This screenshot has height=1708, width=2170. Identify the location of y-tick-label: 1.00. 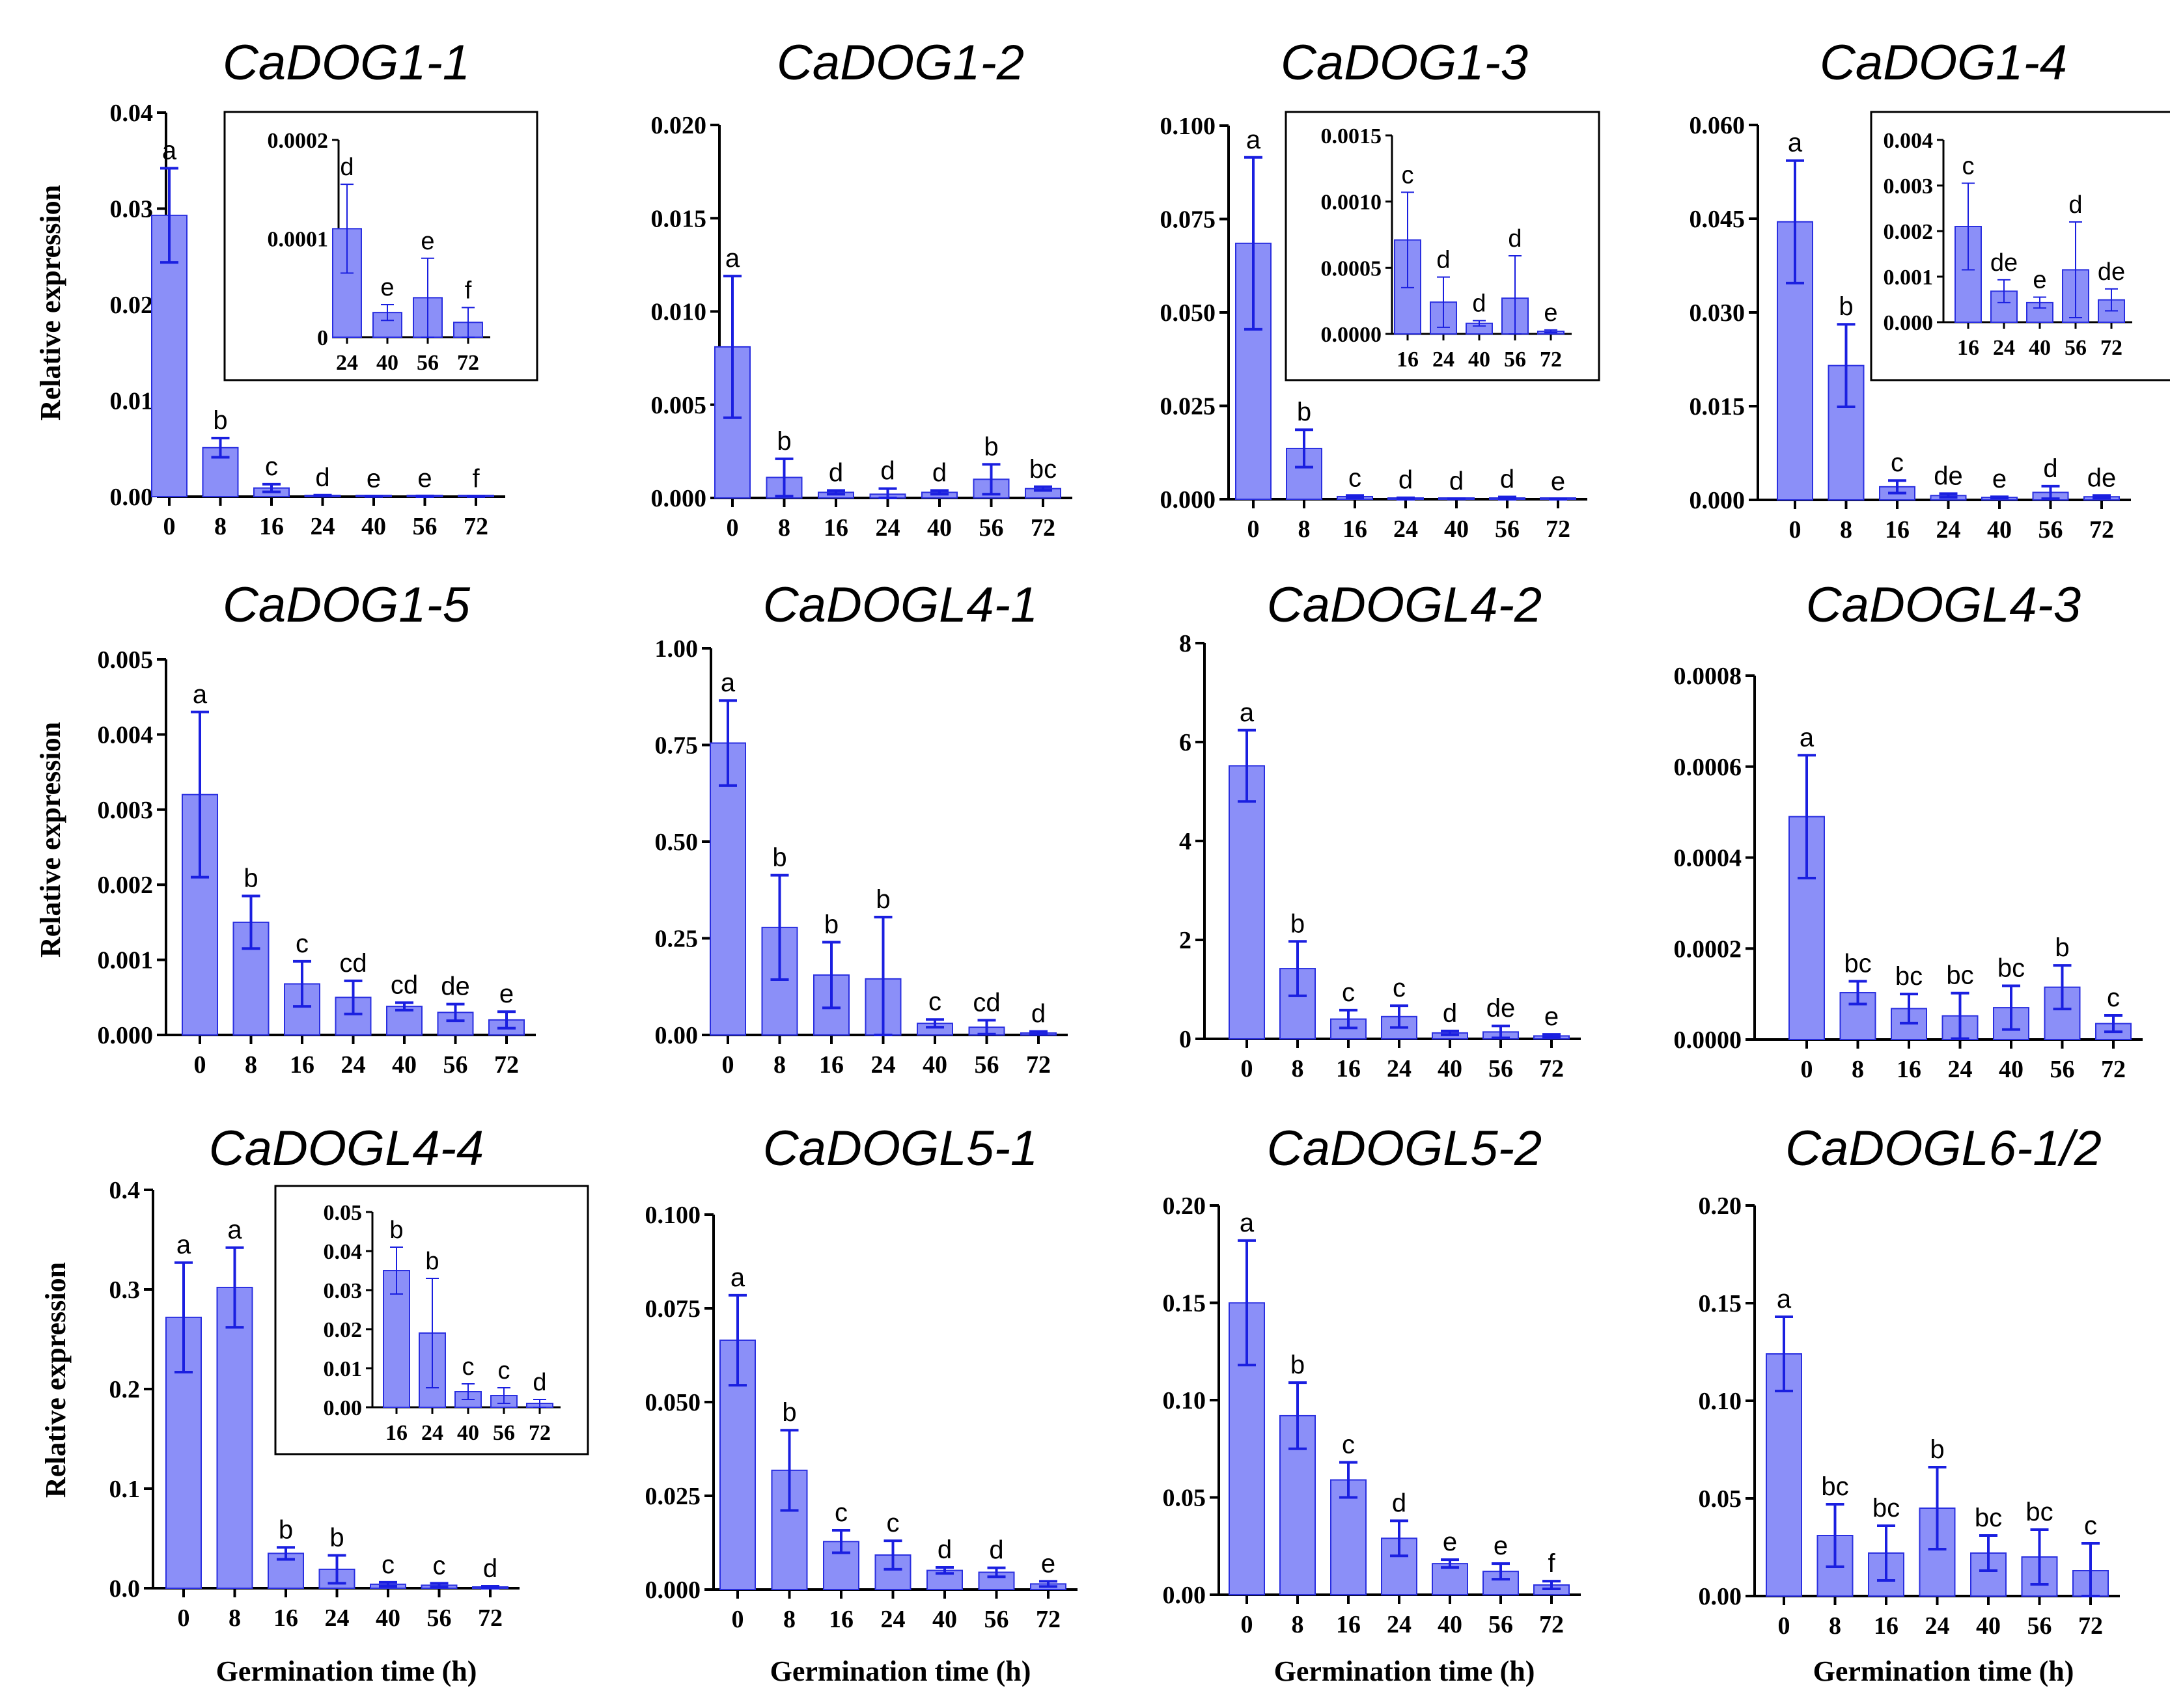
(677, 649).